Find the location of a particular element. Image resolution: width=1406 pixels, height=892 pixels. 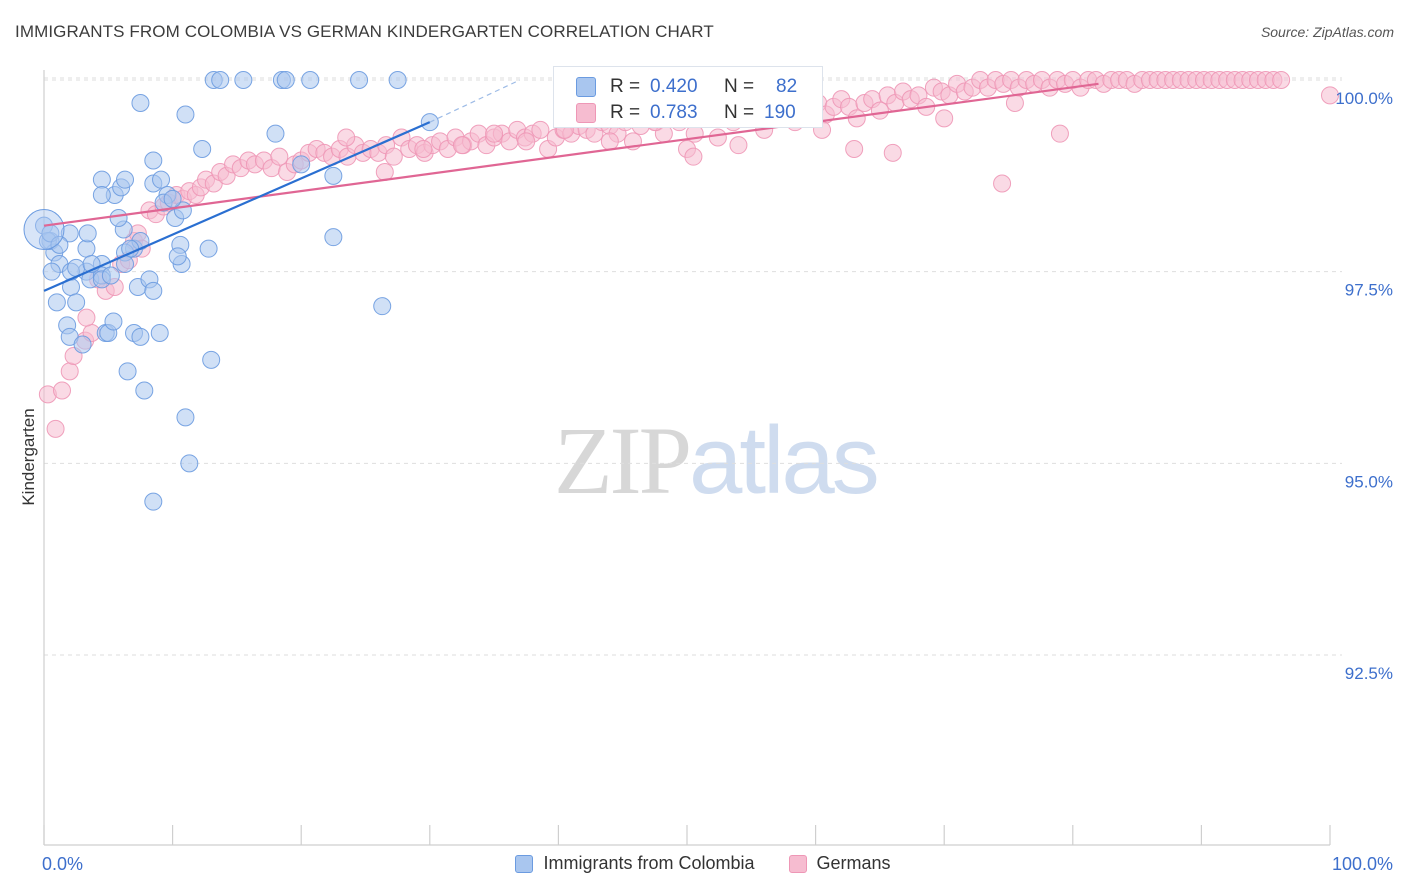

legend-swatch-colombia is located at coordinates (524, 863).